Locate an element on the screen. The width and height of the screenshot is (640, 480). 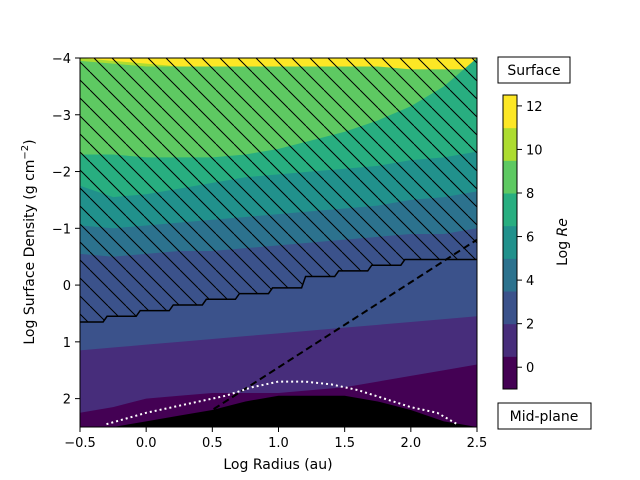
surface-annotation: Surface is located at coordinates (534, 70).